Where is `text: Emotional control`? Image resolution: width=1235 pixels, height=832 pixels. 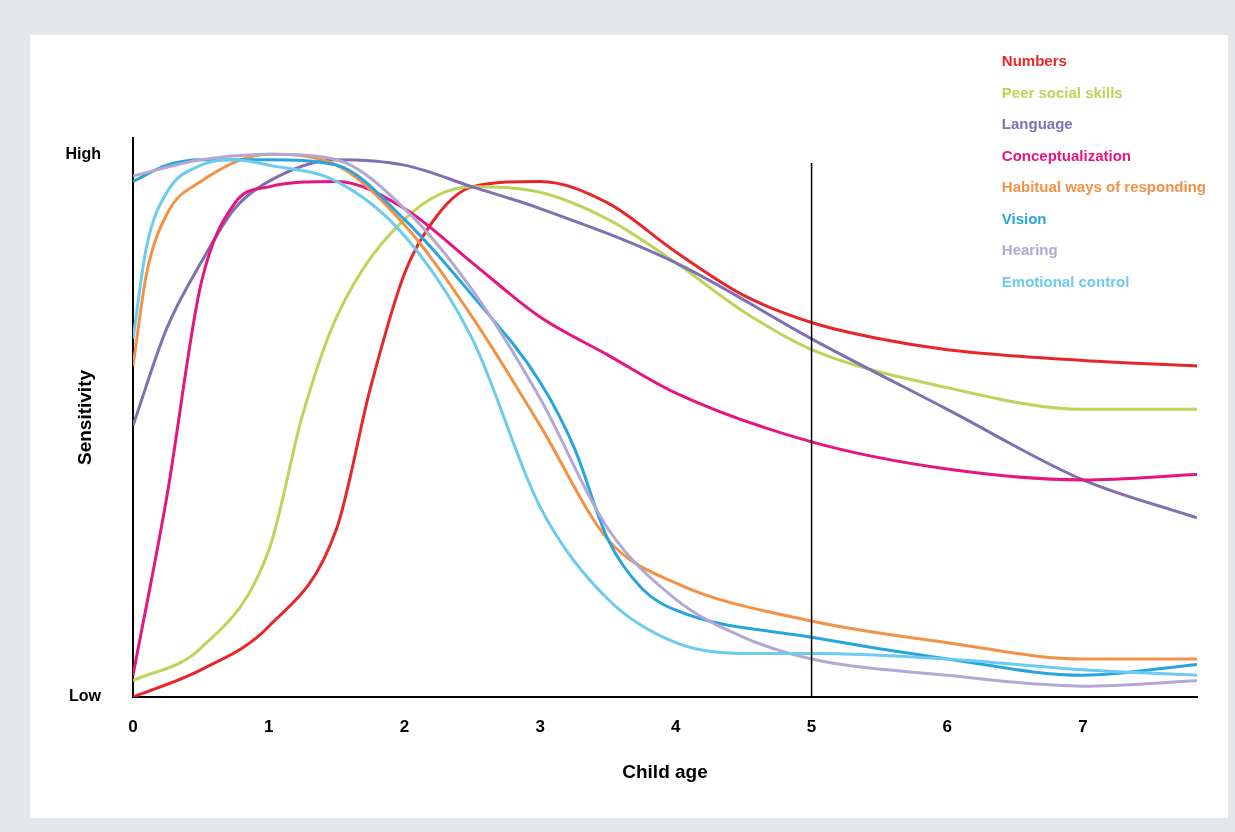
text: Emotional control is located at coordinates (1066, 281).